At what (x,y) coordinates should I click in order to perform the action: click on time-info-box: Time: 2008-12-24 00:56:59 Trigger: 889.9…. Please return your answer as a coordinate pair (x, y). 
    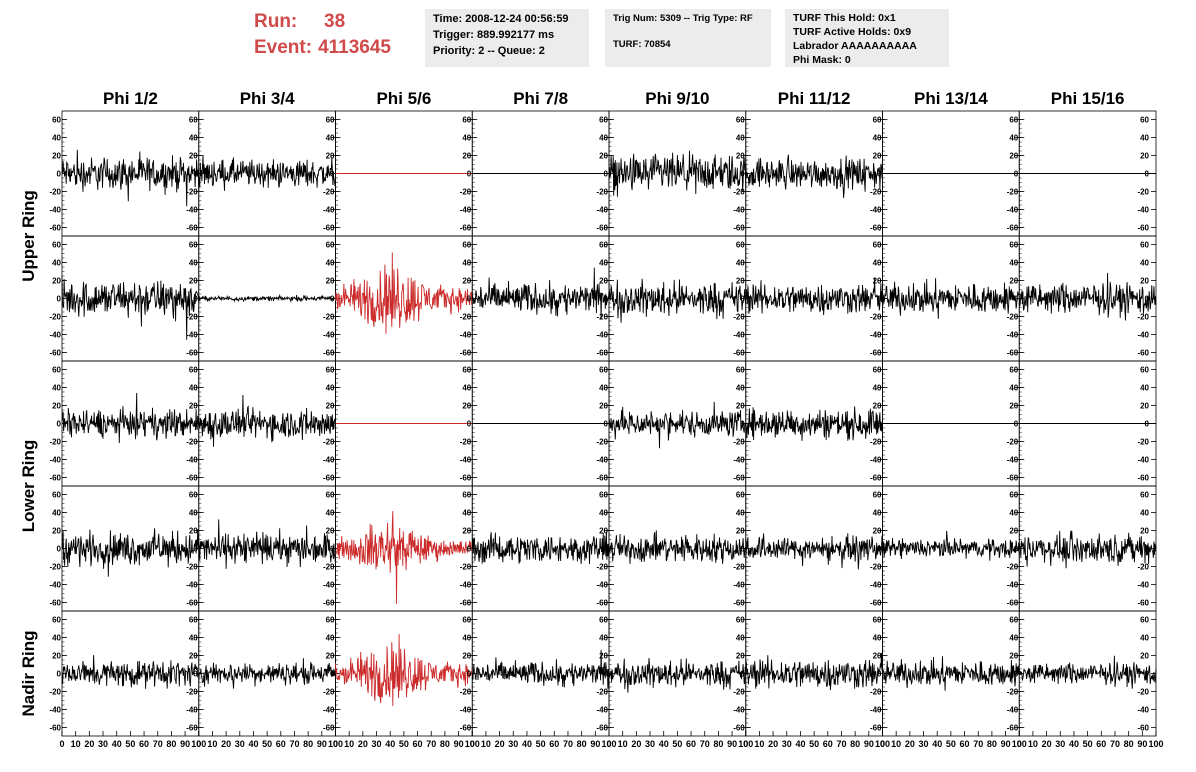
    Looking at the image, I should click on (507, 38).